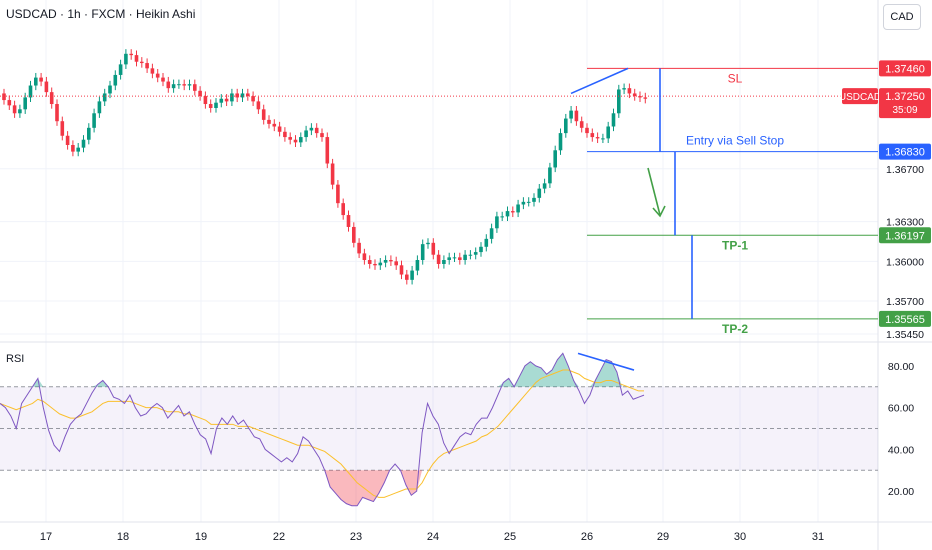 The image size is (932, 550). I want to click on price-axis-label: 1.36000, so click(905, 262).